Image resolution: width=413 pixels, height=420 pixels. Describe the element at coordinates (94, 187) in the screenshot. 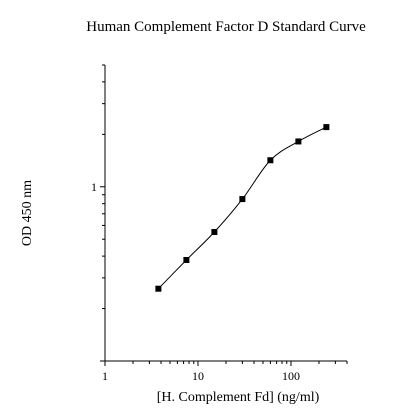

I see `y-tick-label: 1` at that location.